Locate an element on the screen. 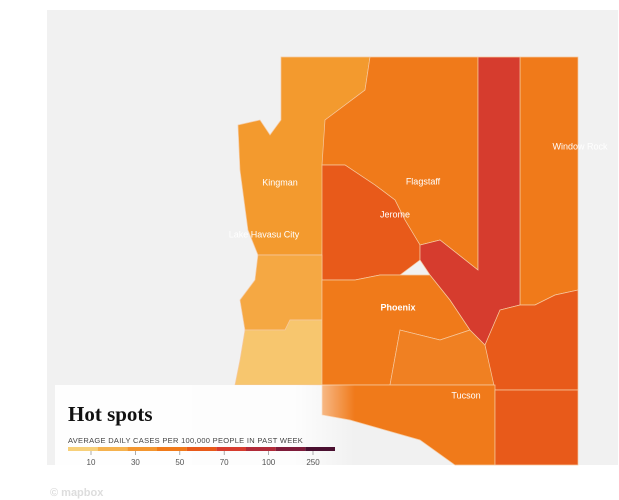 Image resolution: width=619 pixels, height=500 pixels. city-label: Flagstaff is located at coordinates (423, 181).